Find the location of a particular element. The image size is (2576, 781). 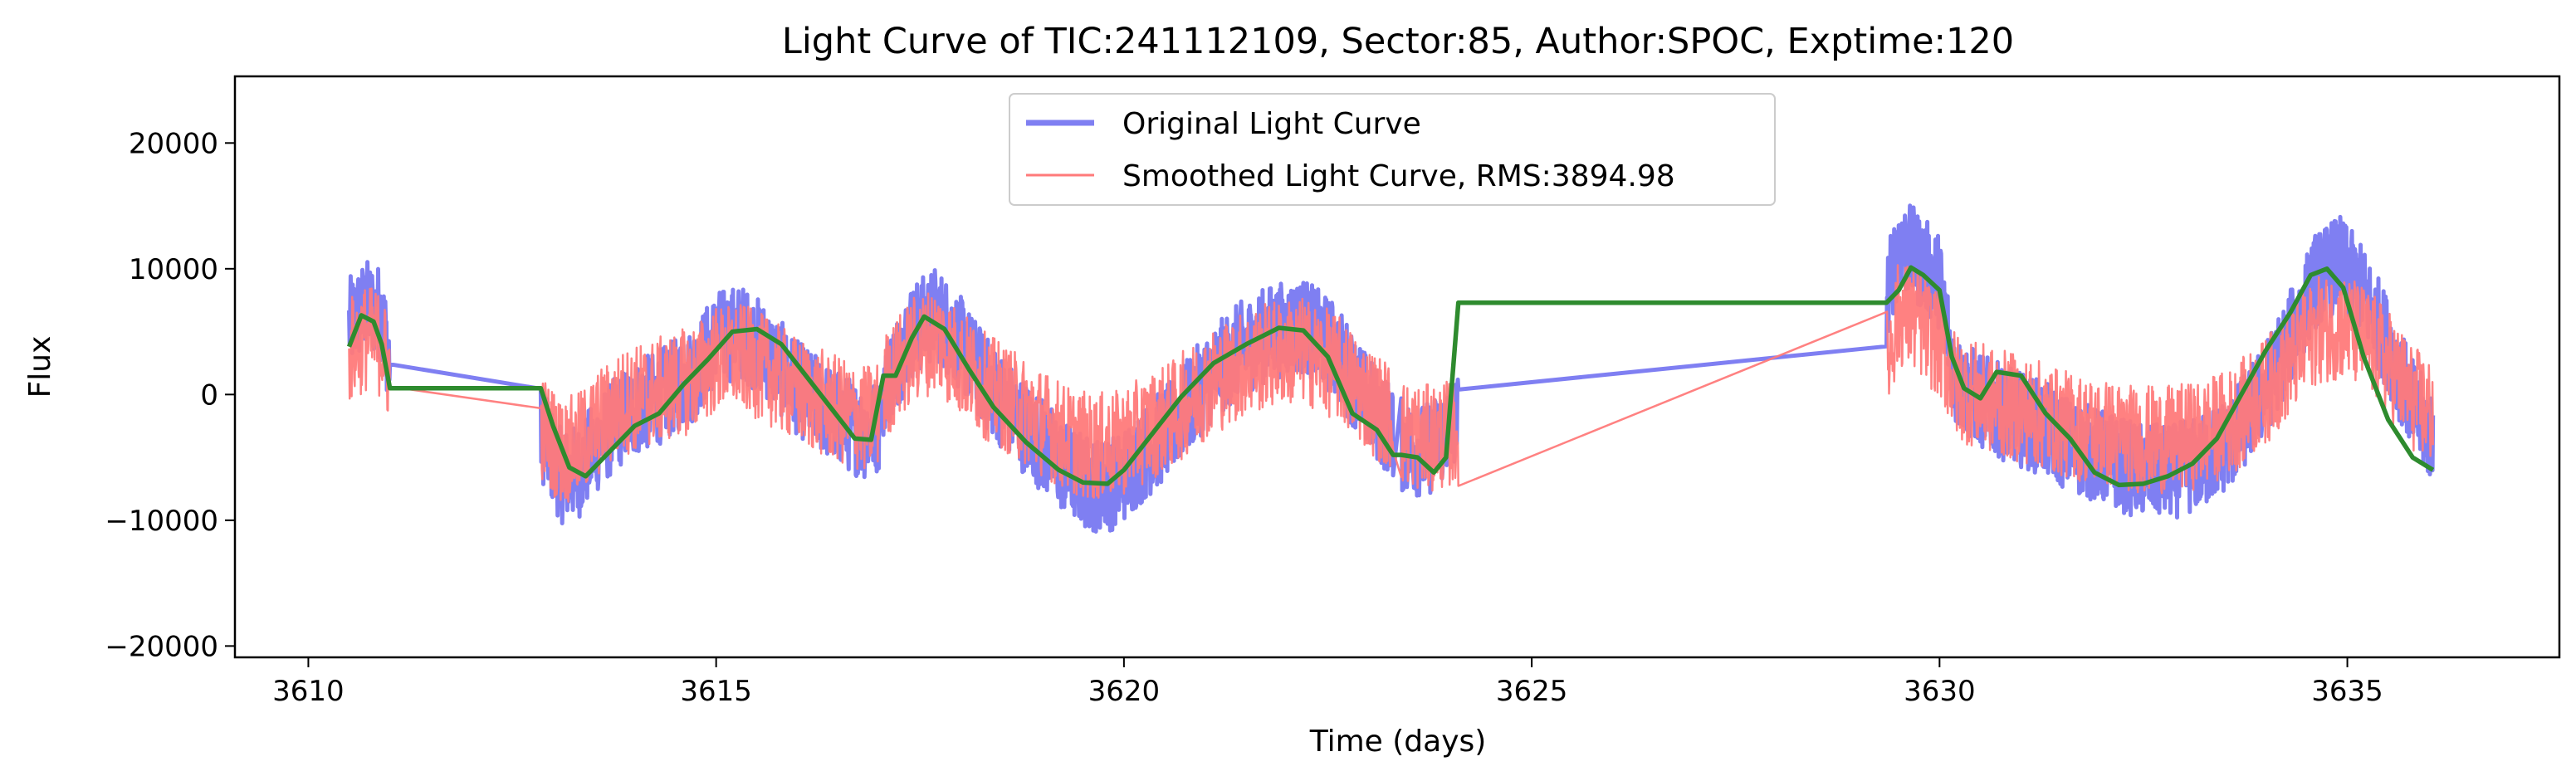

x-tick-label: 3610 is located at coordinates (308, 691).